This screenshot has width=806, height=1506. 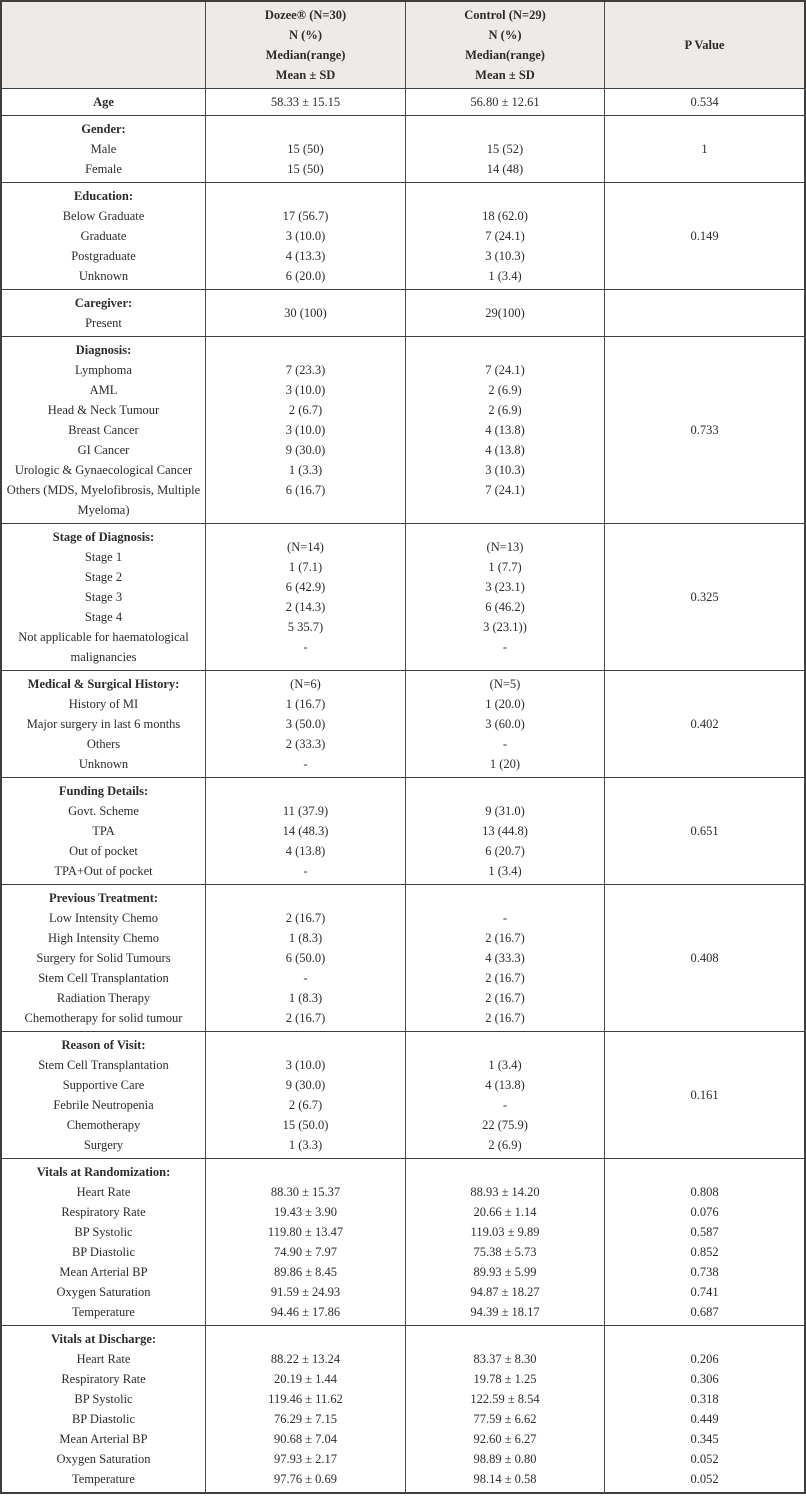 I want to click on control-value: (N=5), so click(x=505, y=684).